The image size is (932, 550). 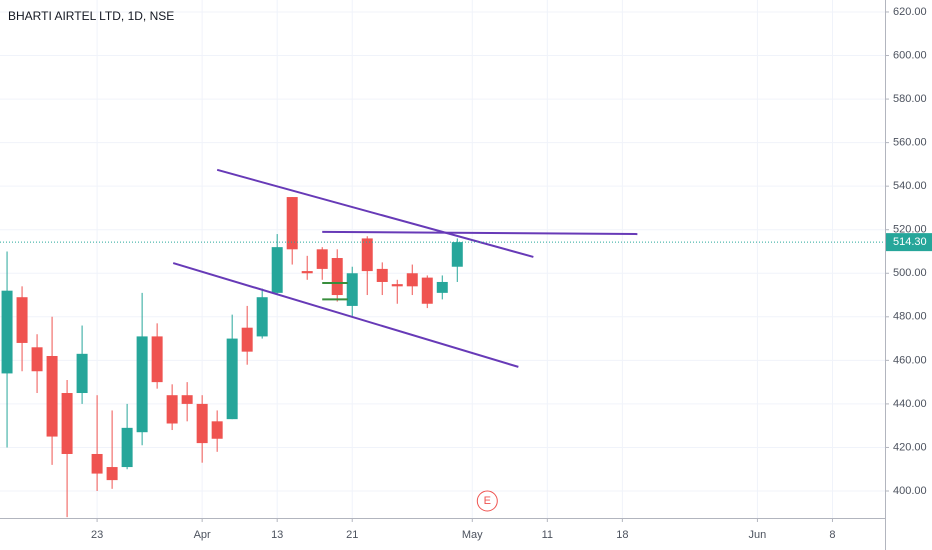 I want to click on y-tick-label: 580.00, so click(x=910, y=99).